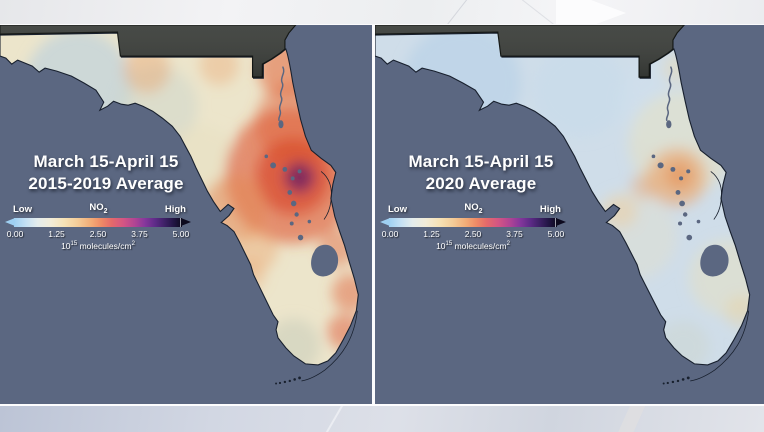 Image resolution: width=764 pixels, height=432 pixels. I want to click on map-title: March 15-April 15 2020 Average, so click(481, 173).